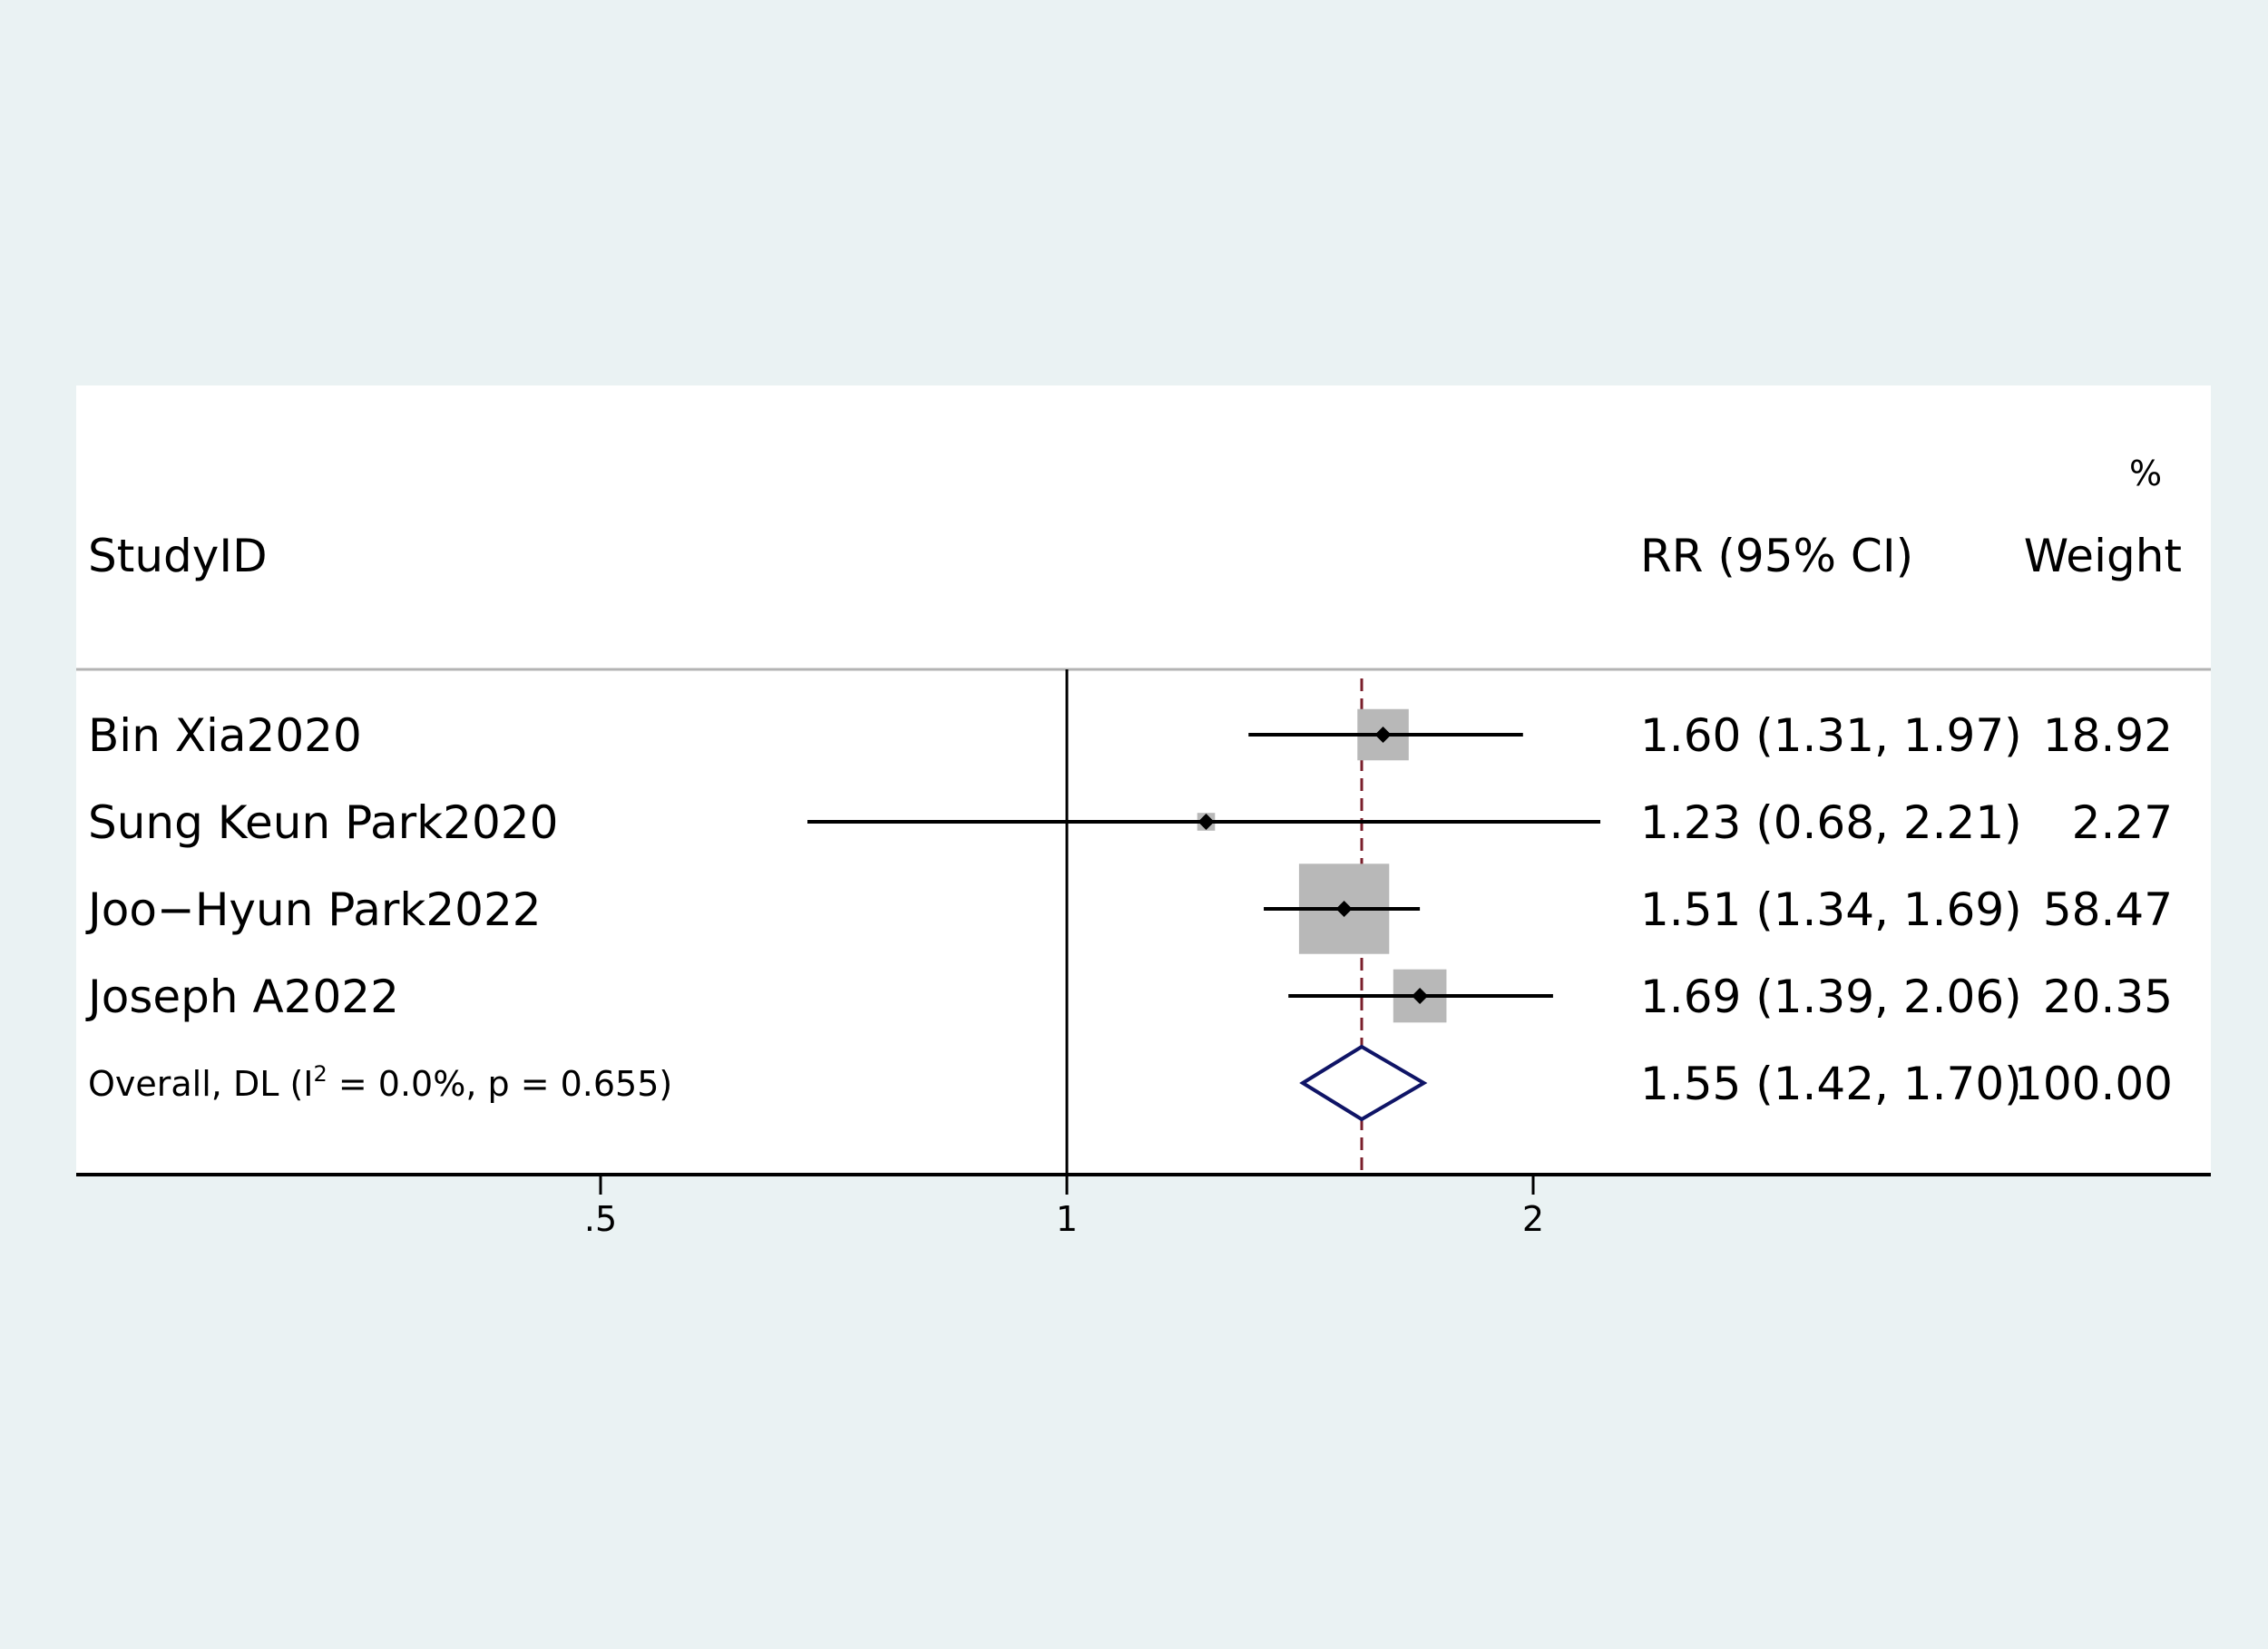  I want to click on header-rr-ci: RR (95% CI), so click(1776, 556).